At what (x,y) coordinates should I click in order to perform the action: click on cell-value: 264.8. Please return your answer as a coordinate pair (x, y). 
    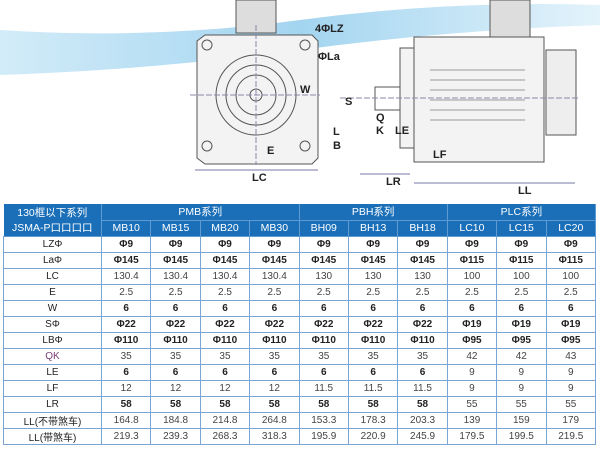
    Looking at the image, I should click on (274, 420).